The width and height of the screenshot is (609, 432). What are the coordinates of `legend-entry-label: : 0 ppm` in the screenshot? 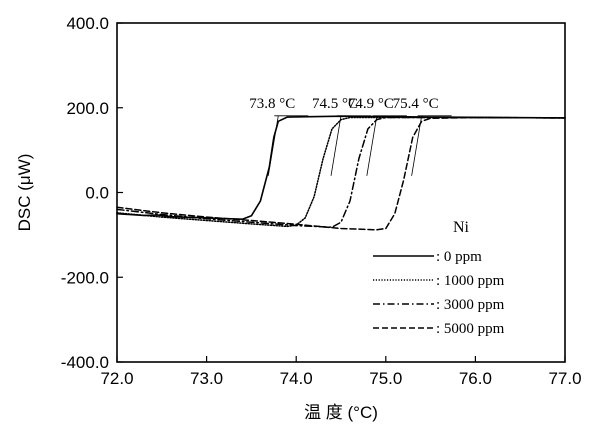 It's located at (459, 257).